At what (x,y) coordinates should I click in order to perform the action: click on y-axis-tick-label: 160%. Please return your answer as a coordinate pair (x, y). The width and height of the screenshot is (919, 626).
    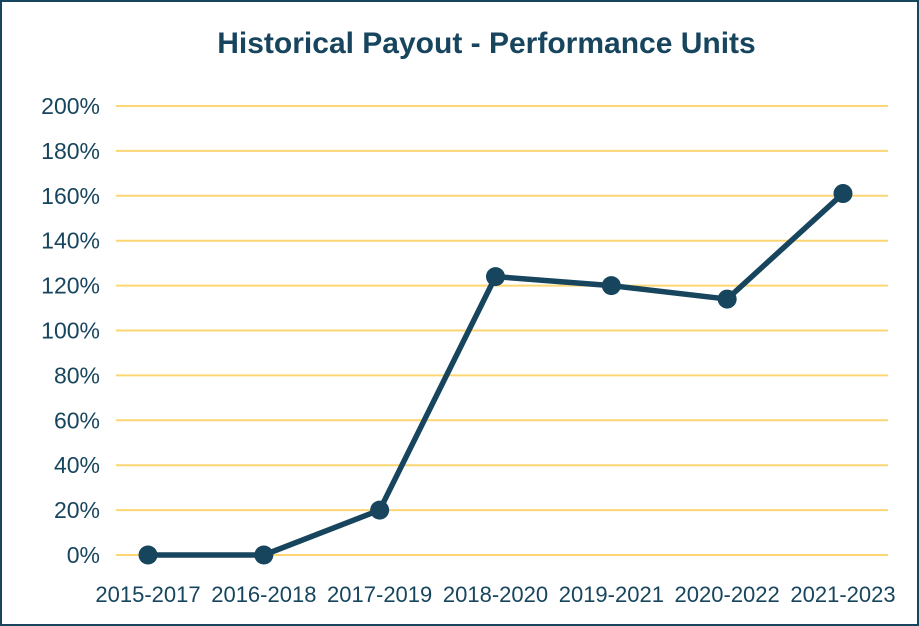
    Looking at the image, I should click on (70, 196).